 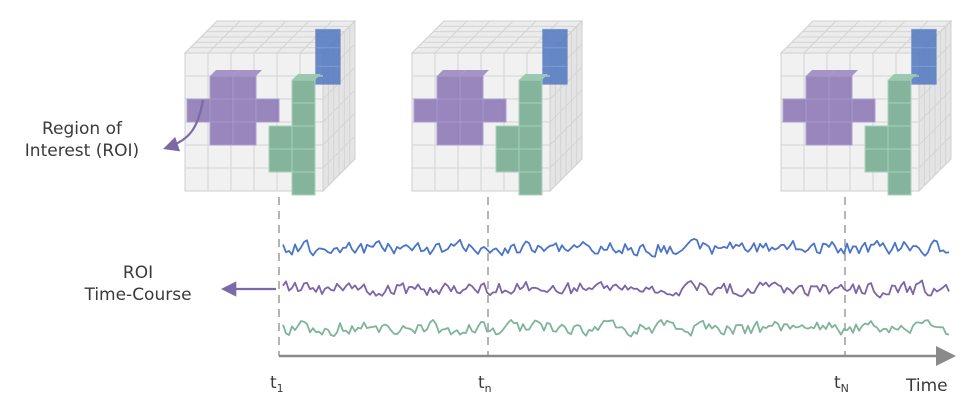 I want to click on timecourse-purple, so click(x=616, y=289).